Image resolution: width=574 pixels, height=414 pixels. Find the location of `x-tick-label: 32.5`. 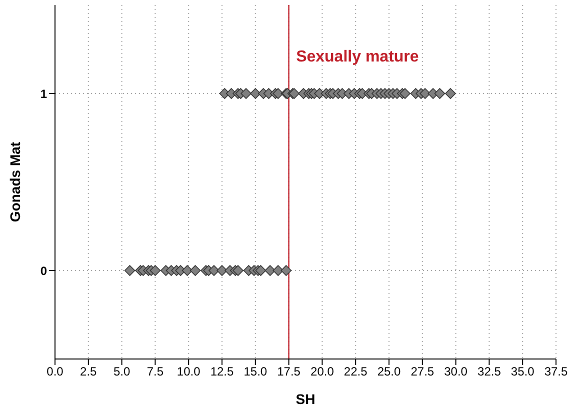

x-tick-label: 32.5 is located at coordinates (490, 371).